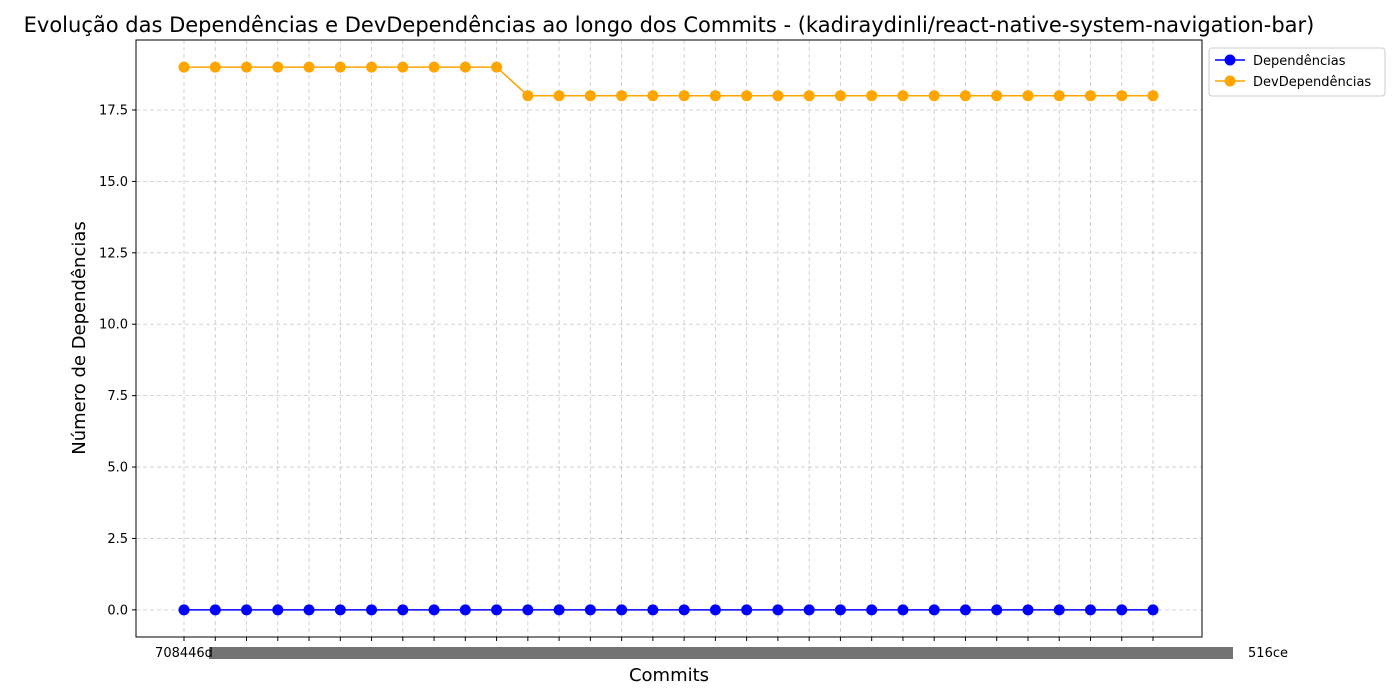 This screenshot has height=700, width=1400. Describe the element at coordinates (113, 253) in the screenshot. I see `y-tick-label: 12.5` at that location.